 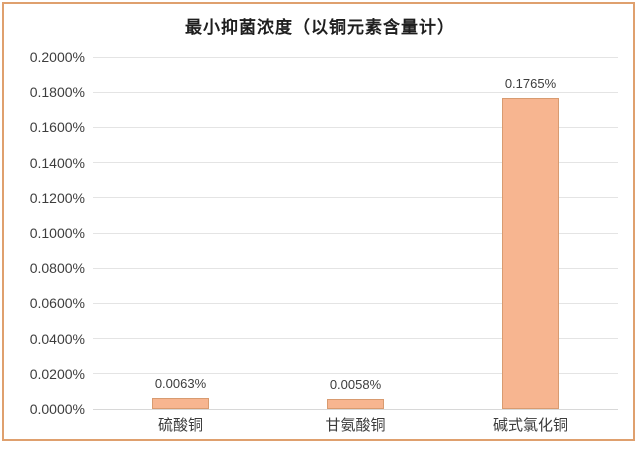 What do you see at coordinates (57, 338) in the screenshot?
I see `y-axis-tick-label: 0.0400%` at bounding box center [57, 338].